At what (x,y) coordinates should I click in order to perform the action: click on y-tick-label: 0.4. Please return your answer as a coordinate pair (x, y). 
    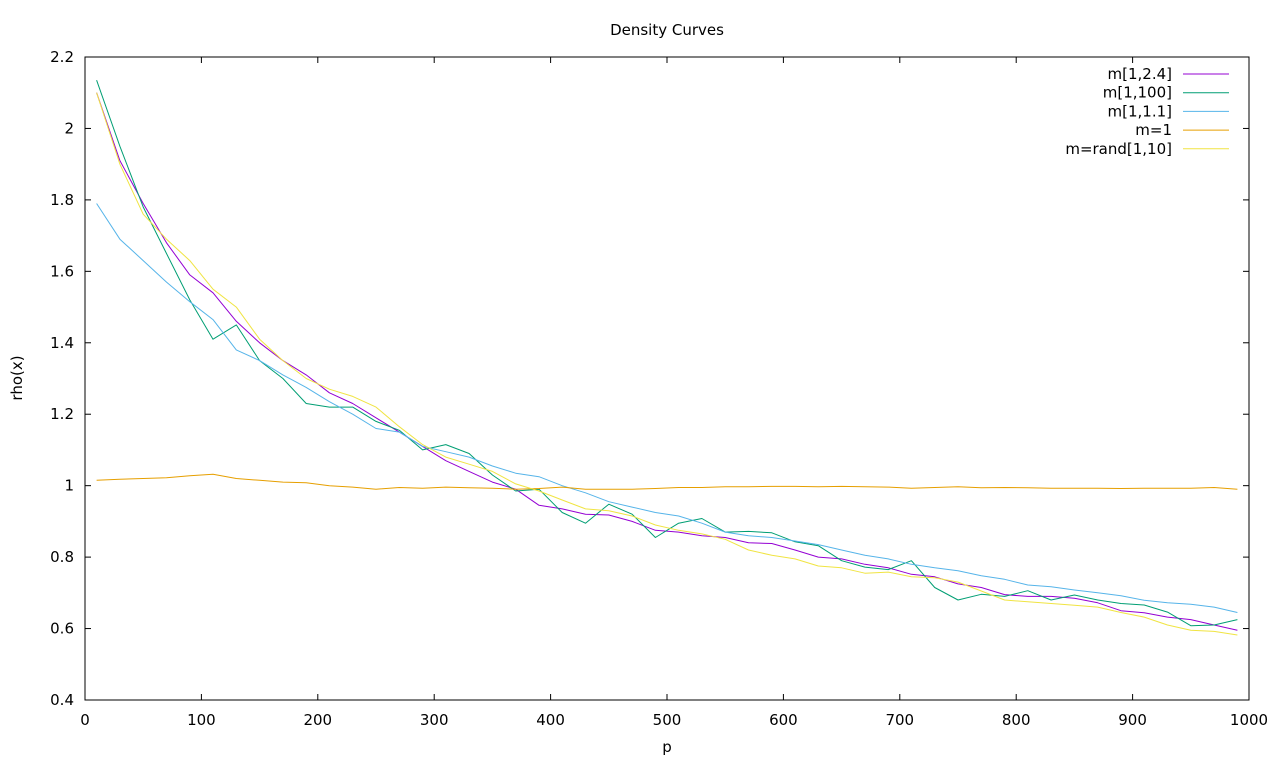
    Looking at the image, I should click on (62, 700).